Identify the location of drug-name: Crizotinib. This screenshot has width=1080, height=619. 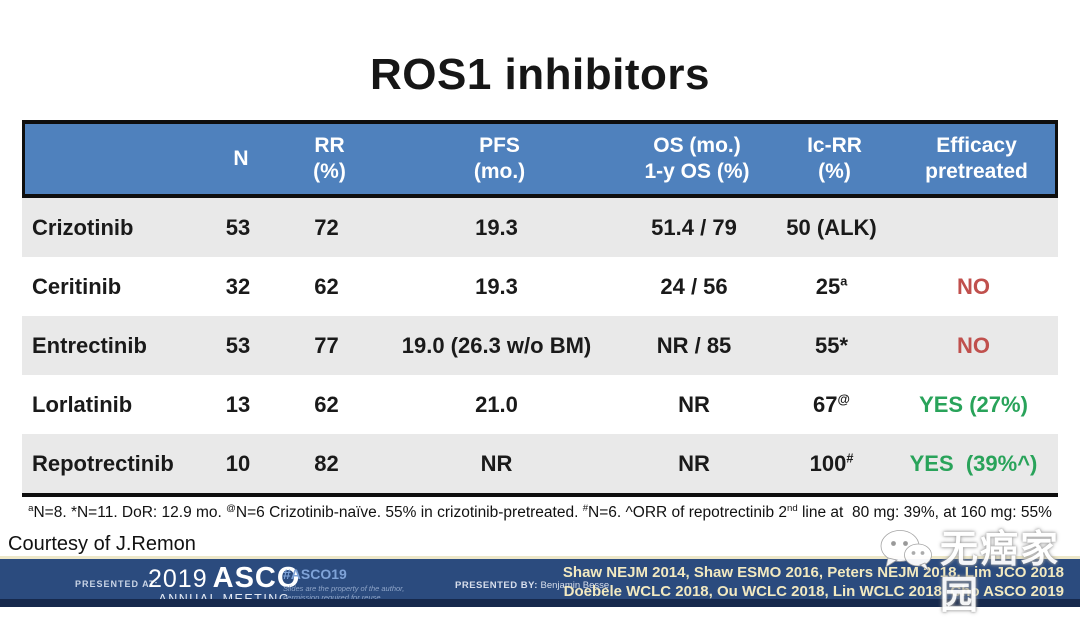
(83, 227).